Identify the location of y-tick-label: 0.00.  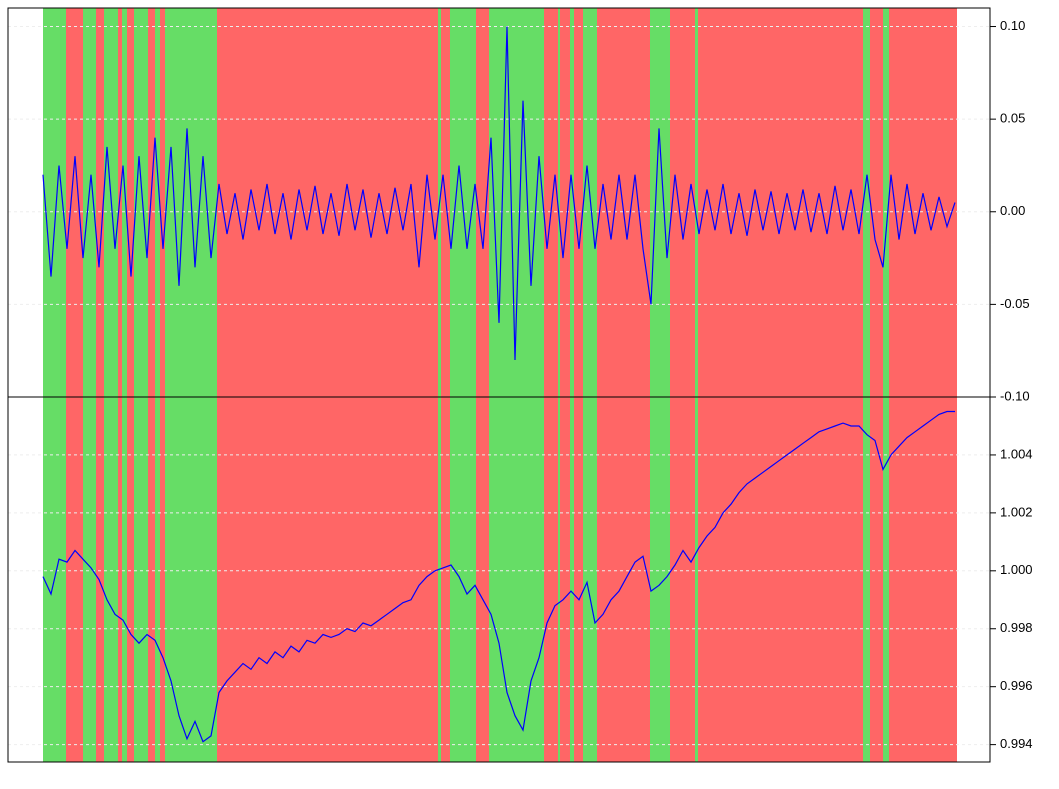
(1012, 210).